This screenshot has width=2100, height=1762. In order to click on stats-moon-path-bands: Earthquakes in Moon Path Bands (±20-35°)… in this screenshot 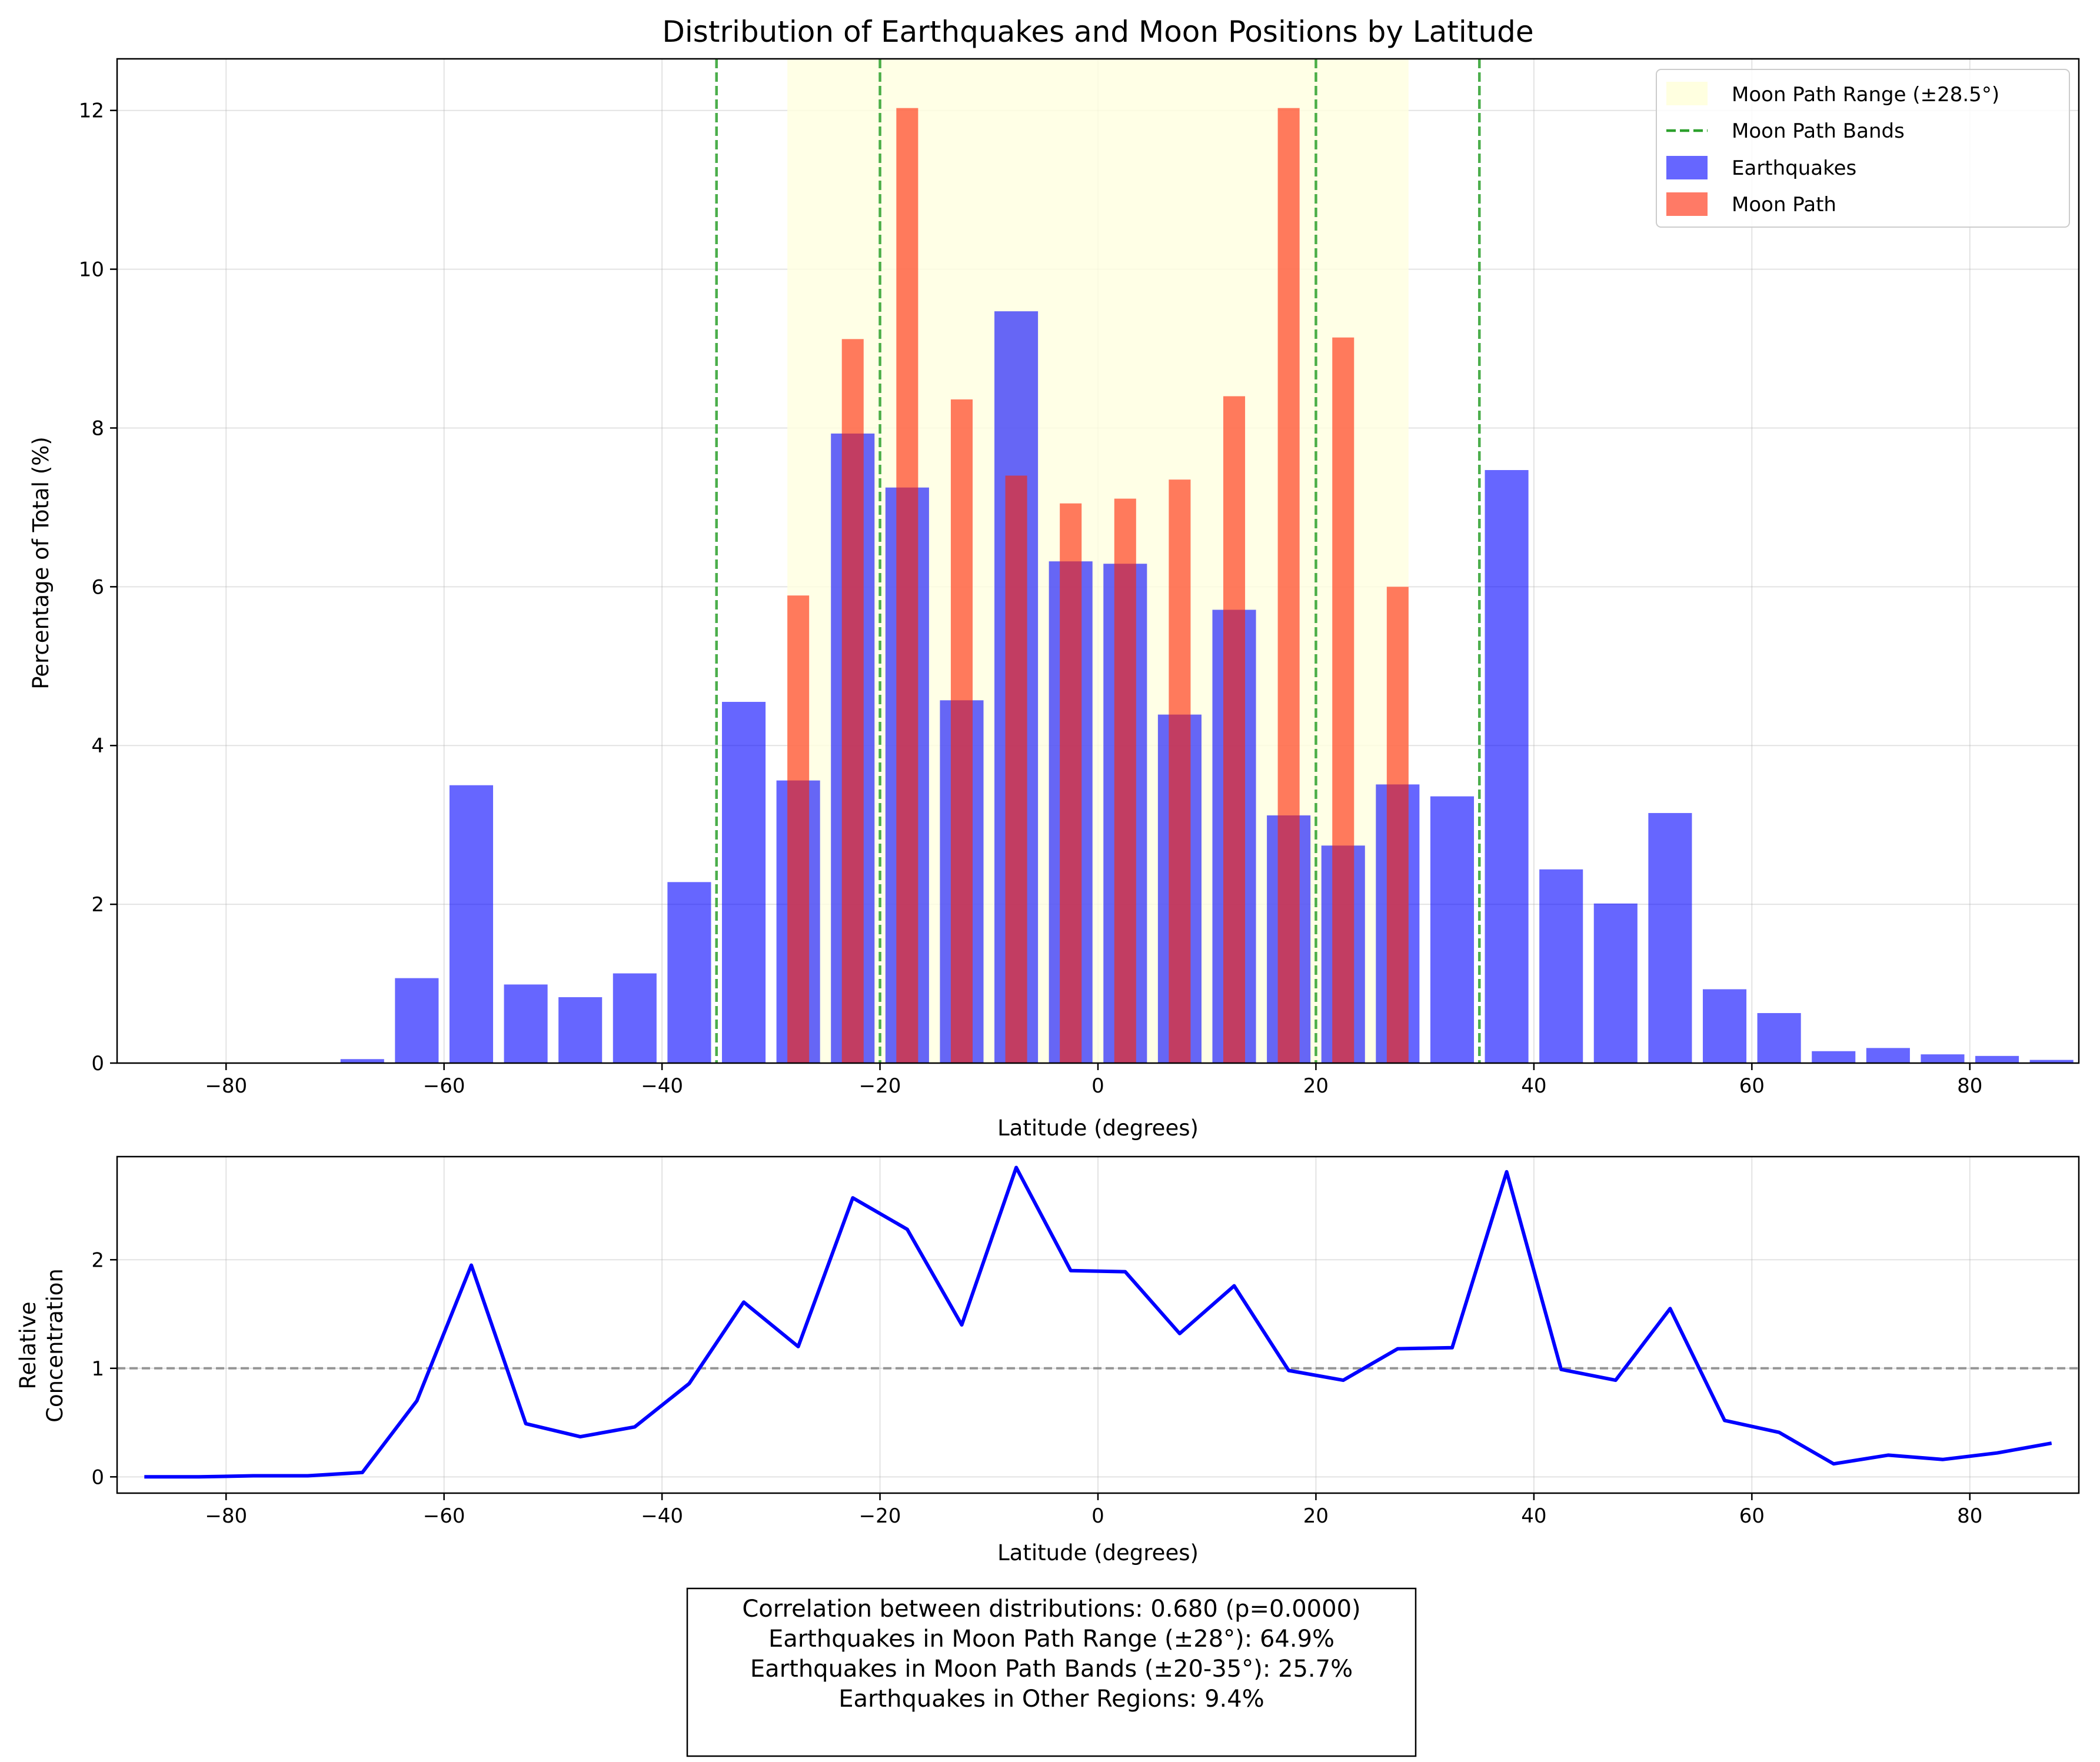, I will do `click(1051, 1669)`.